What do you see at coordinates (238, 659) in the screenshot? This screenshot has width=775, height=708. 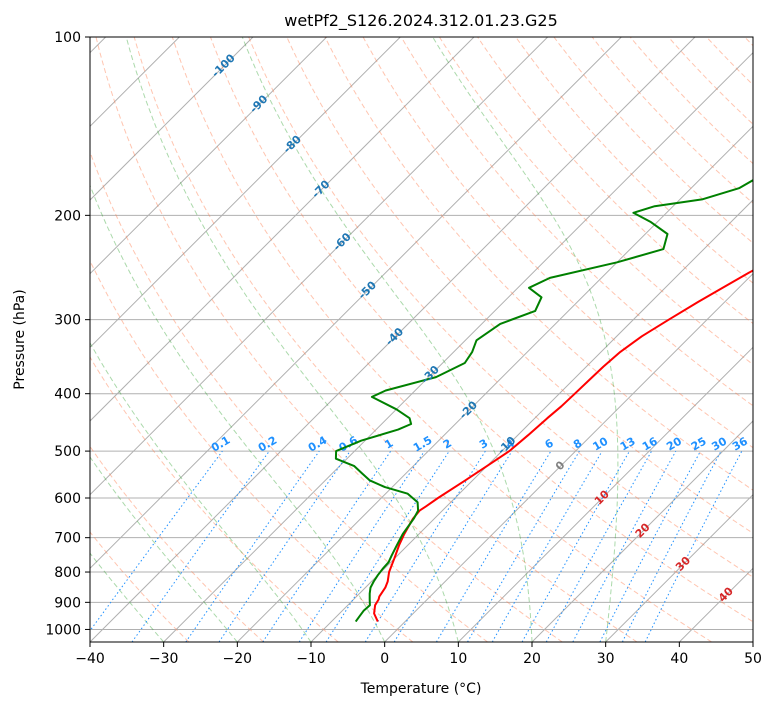 I see `x-tick-label: −20` at bounding box center [238, 659].